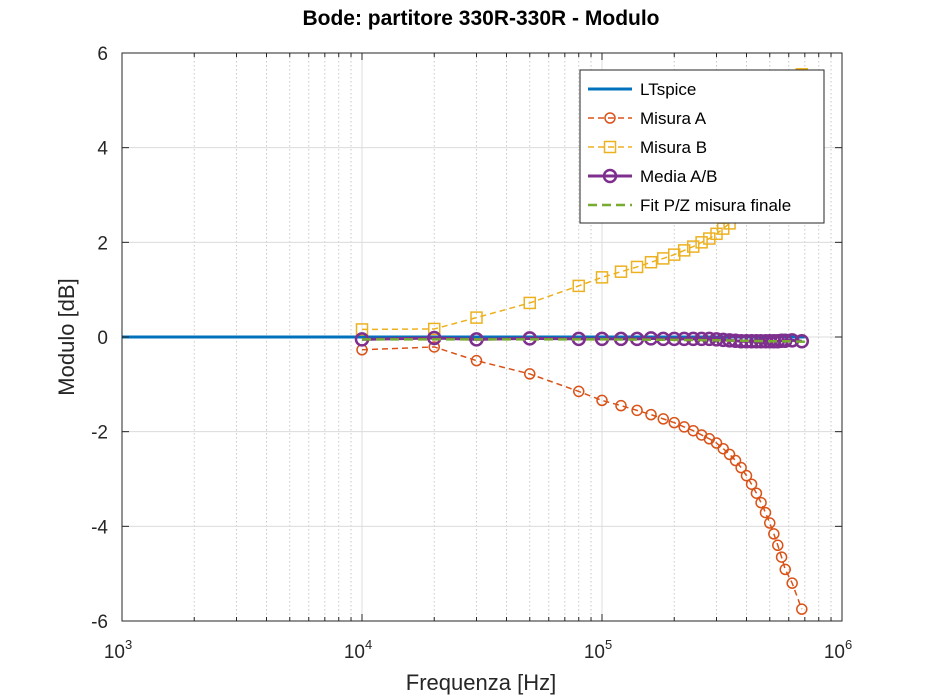 This screenshot has width=930, height=697. I want to click on legend-label: Fit P/Z misura finale, so click(715, 205).